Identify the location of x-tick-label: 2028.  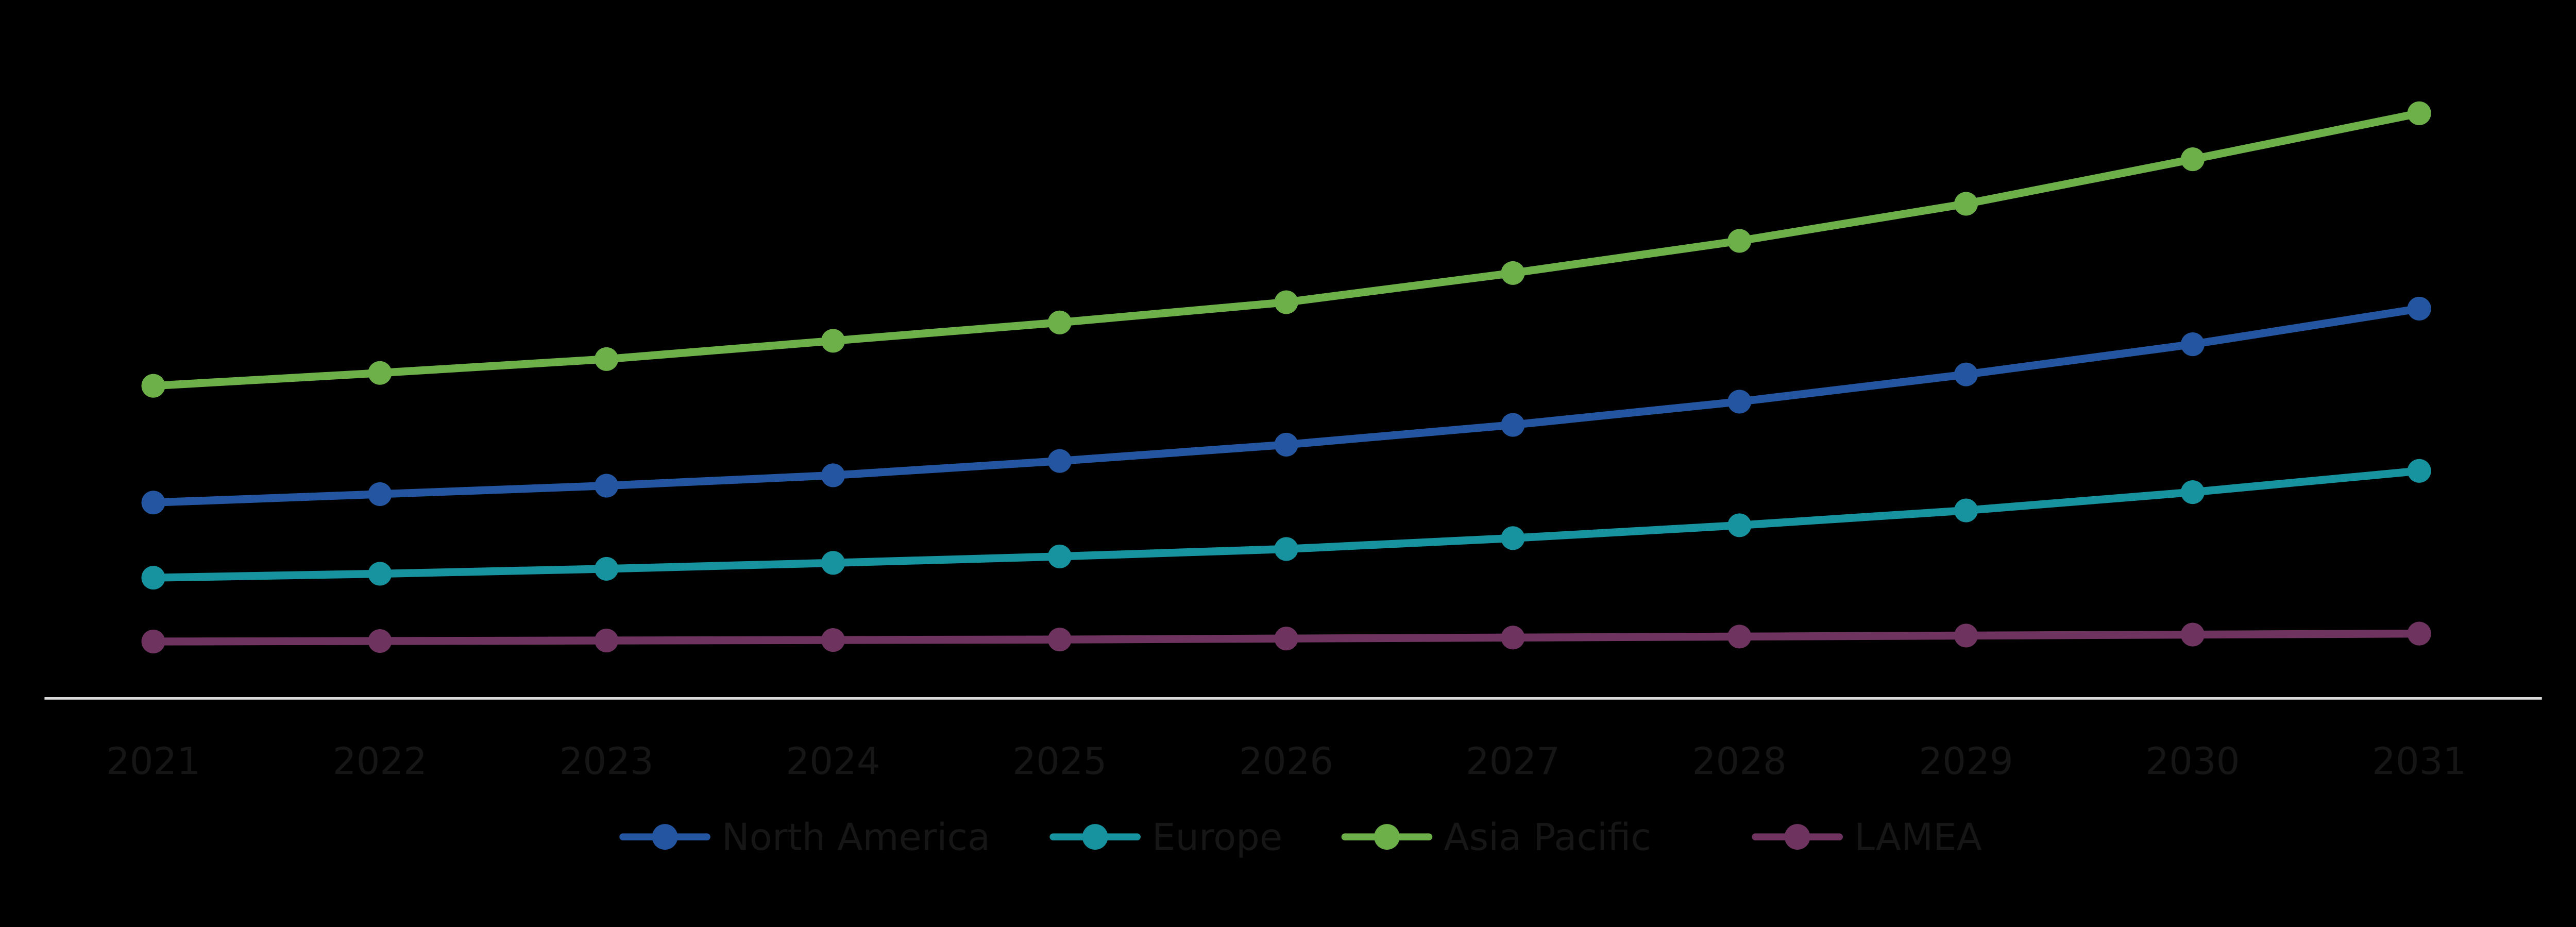
(1739, 761).